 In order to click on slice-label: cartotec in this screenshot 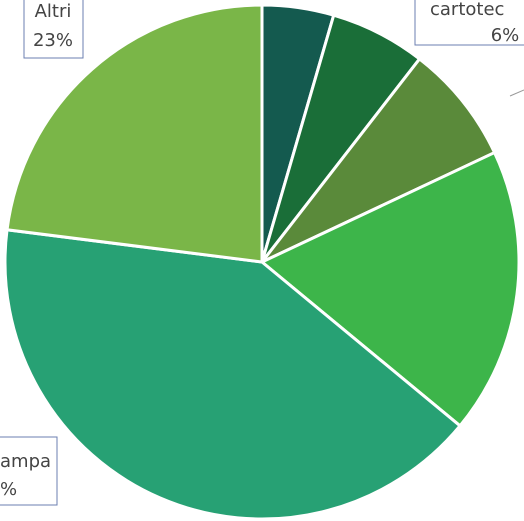, I will do `click(467, 10)`.